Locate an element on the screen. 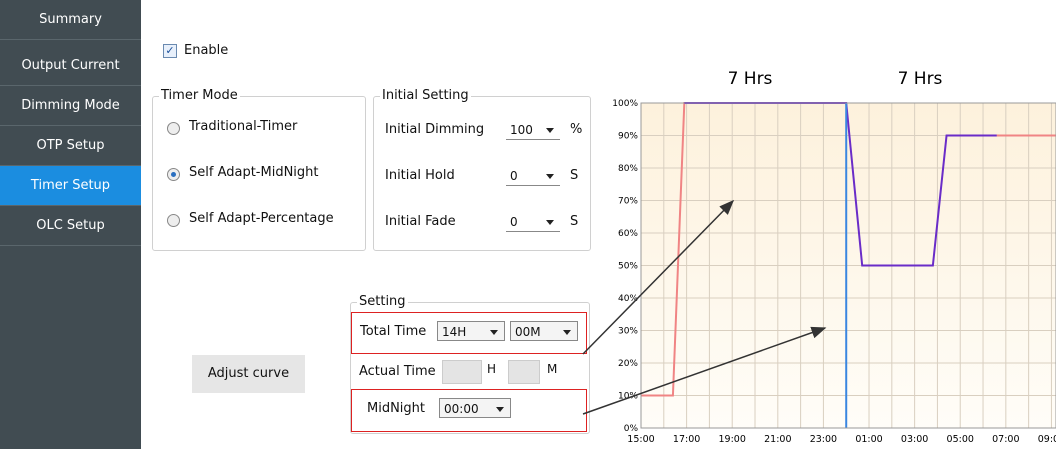 This screenshot has height=449, width=1056. x-tick-label: 07:00 is located at coordinates (1005, 439).